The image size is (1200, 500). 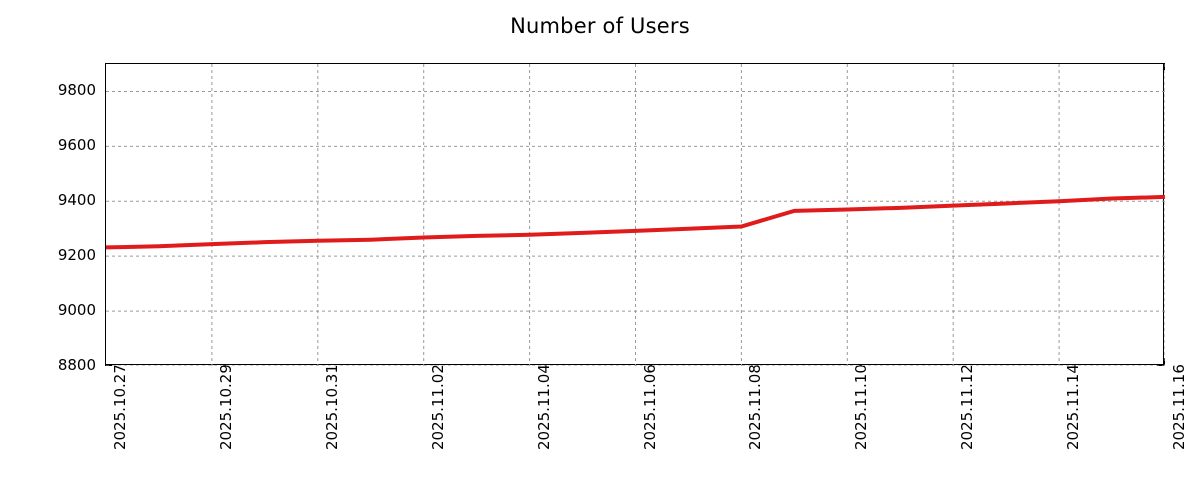 What do you see at coordinates (600, 26) in the screenshot?
I see `chart-title: Number of Users` at bounding box center [600, 26].